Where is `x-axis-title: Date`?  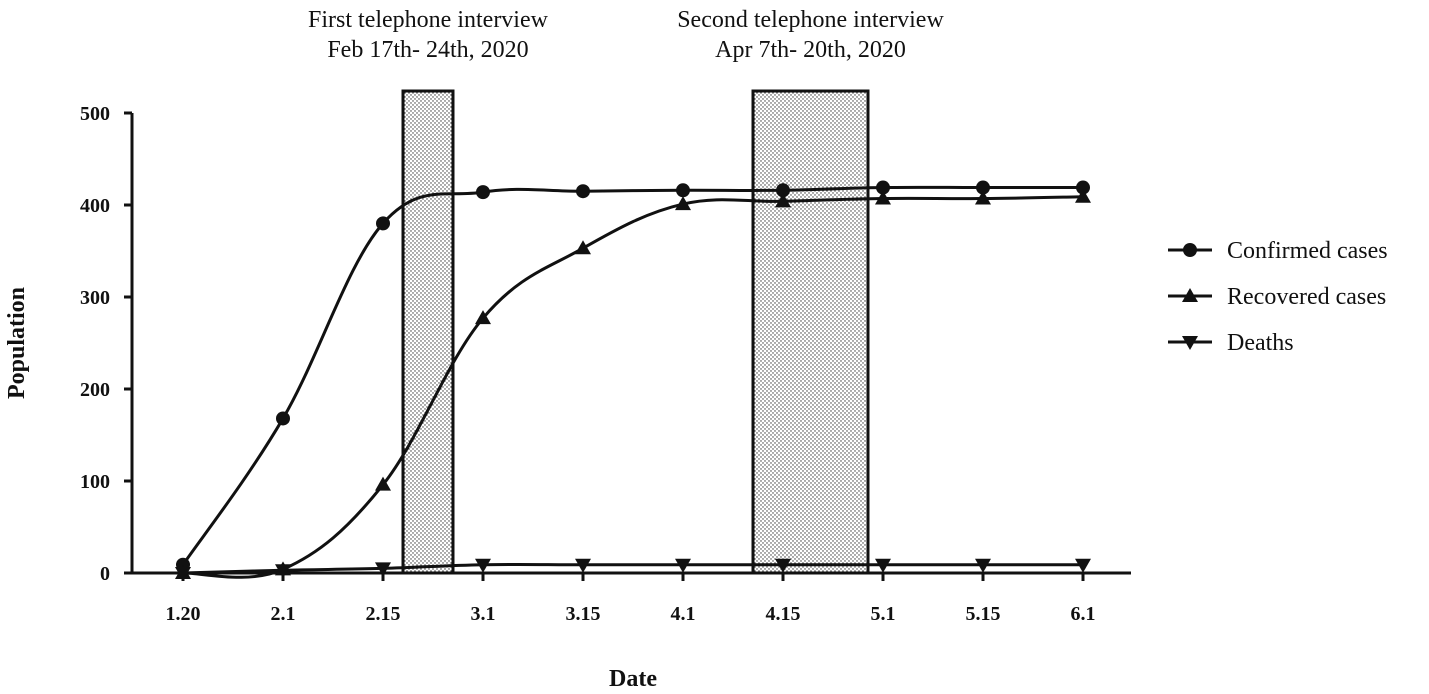 x-axis-title: Date is located at coordinates (633, 679).